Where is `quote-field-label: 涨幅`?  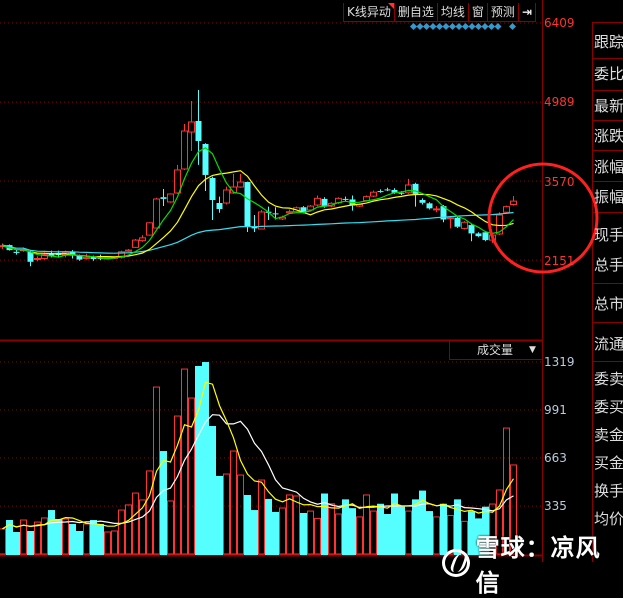
quote-field-label: 涨幅 is located at coordinates (608, 167).